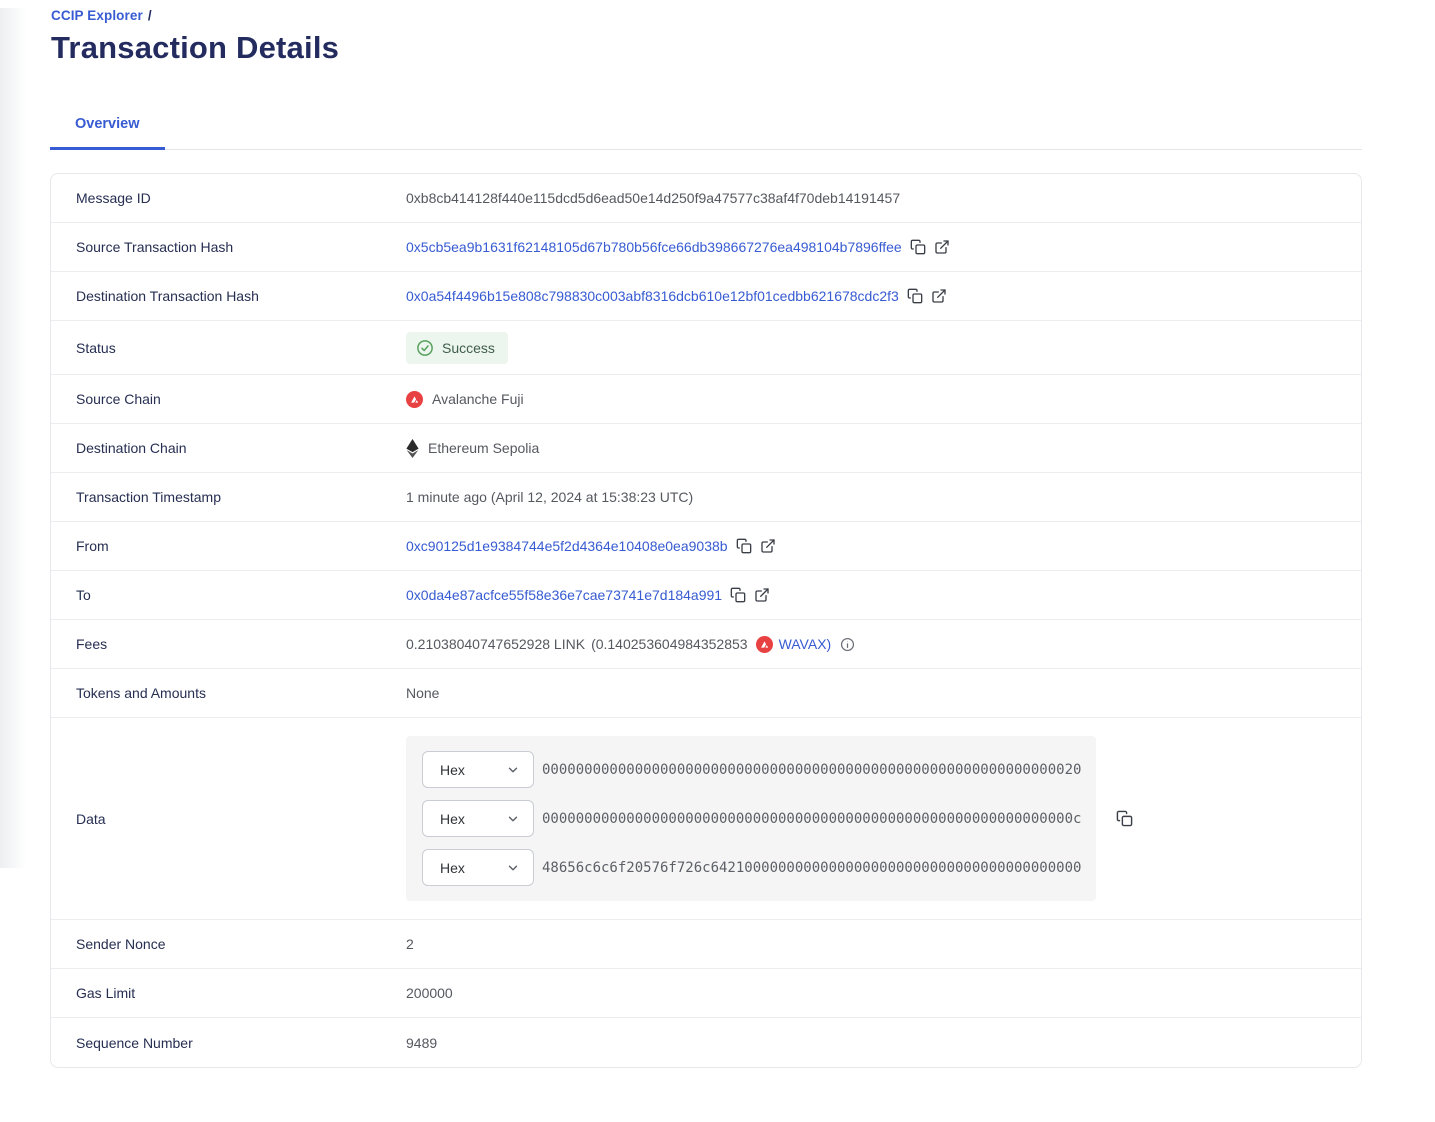 This screenshot has height=1122, width=1435. Describe the element at coordinates (410, 944) in the screenshot. I see `sender-nonce-value: 2` at that location.